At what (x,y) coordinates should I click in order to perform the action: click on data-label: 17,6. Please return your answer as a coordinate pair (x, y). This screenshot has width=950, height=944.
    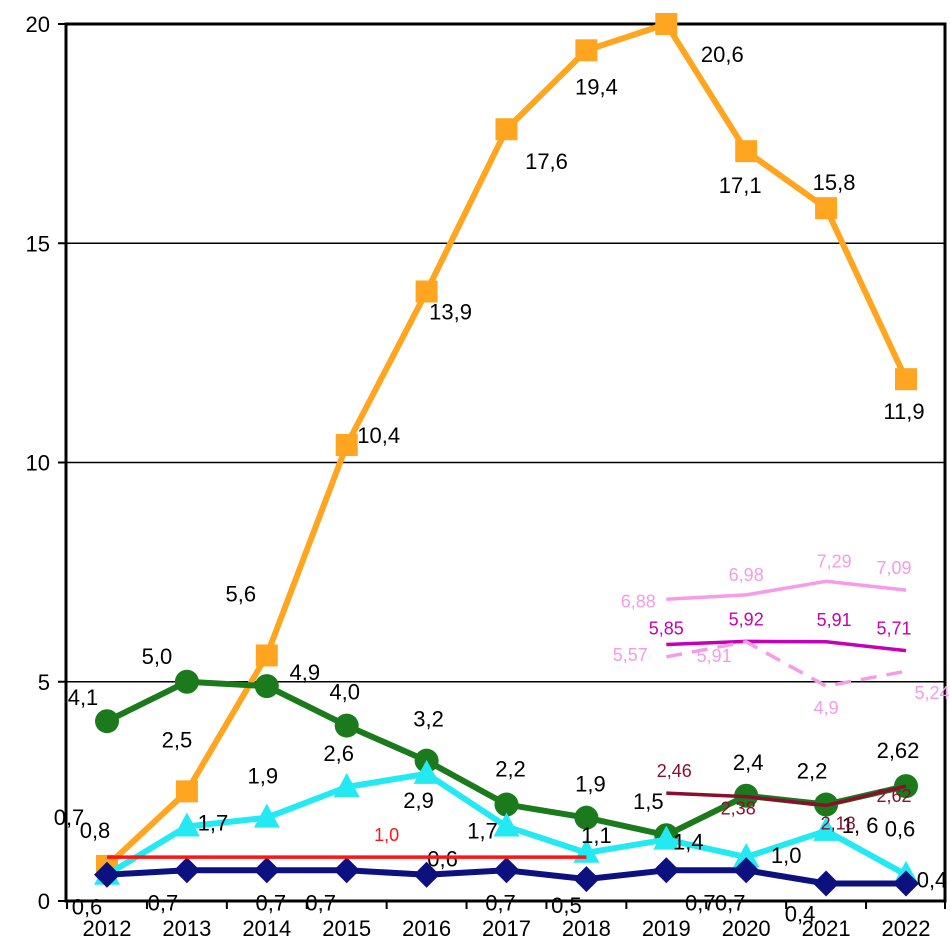
    Looking at the image, I should click on (546, 161).